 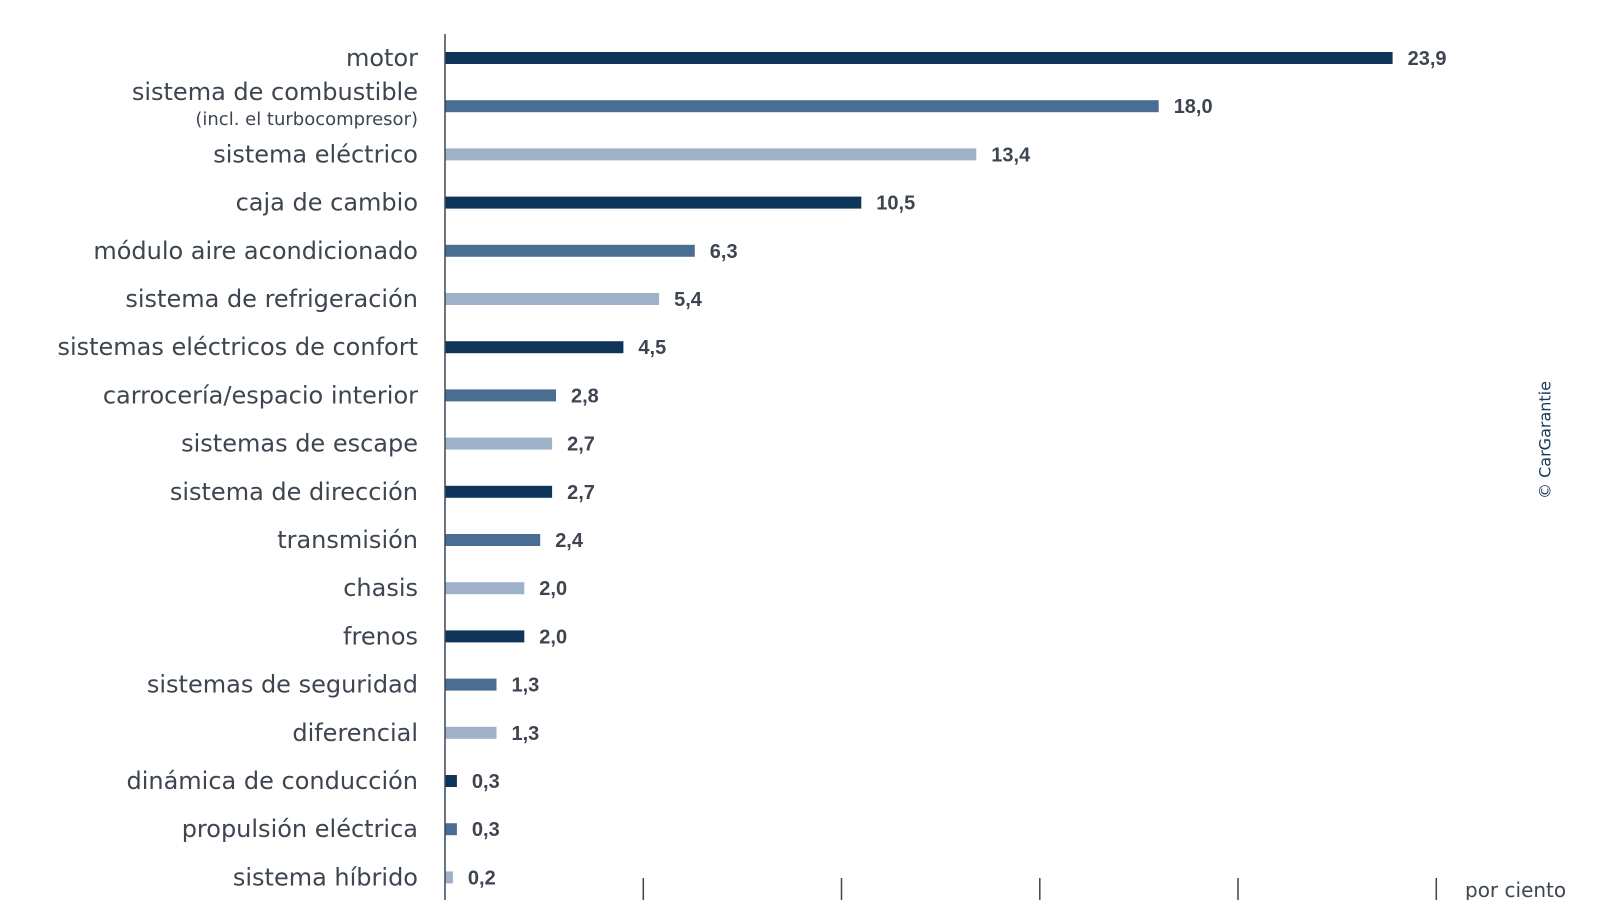 What do you see at coordinates (688, 300) in the screenshot?
I see `value-label-5: 5,4` at bounding box center [688, 300].